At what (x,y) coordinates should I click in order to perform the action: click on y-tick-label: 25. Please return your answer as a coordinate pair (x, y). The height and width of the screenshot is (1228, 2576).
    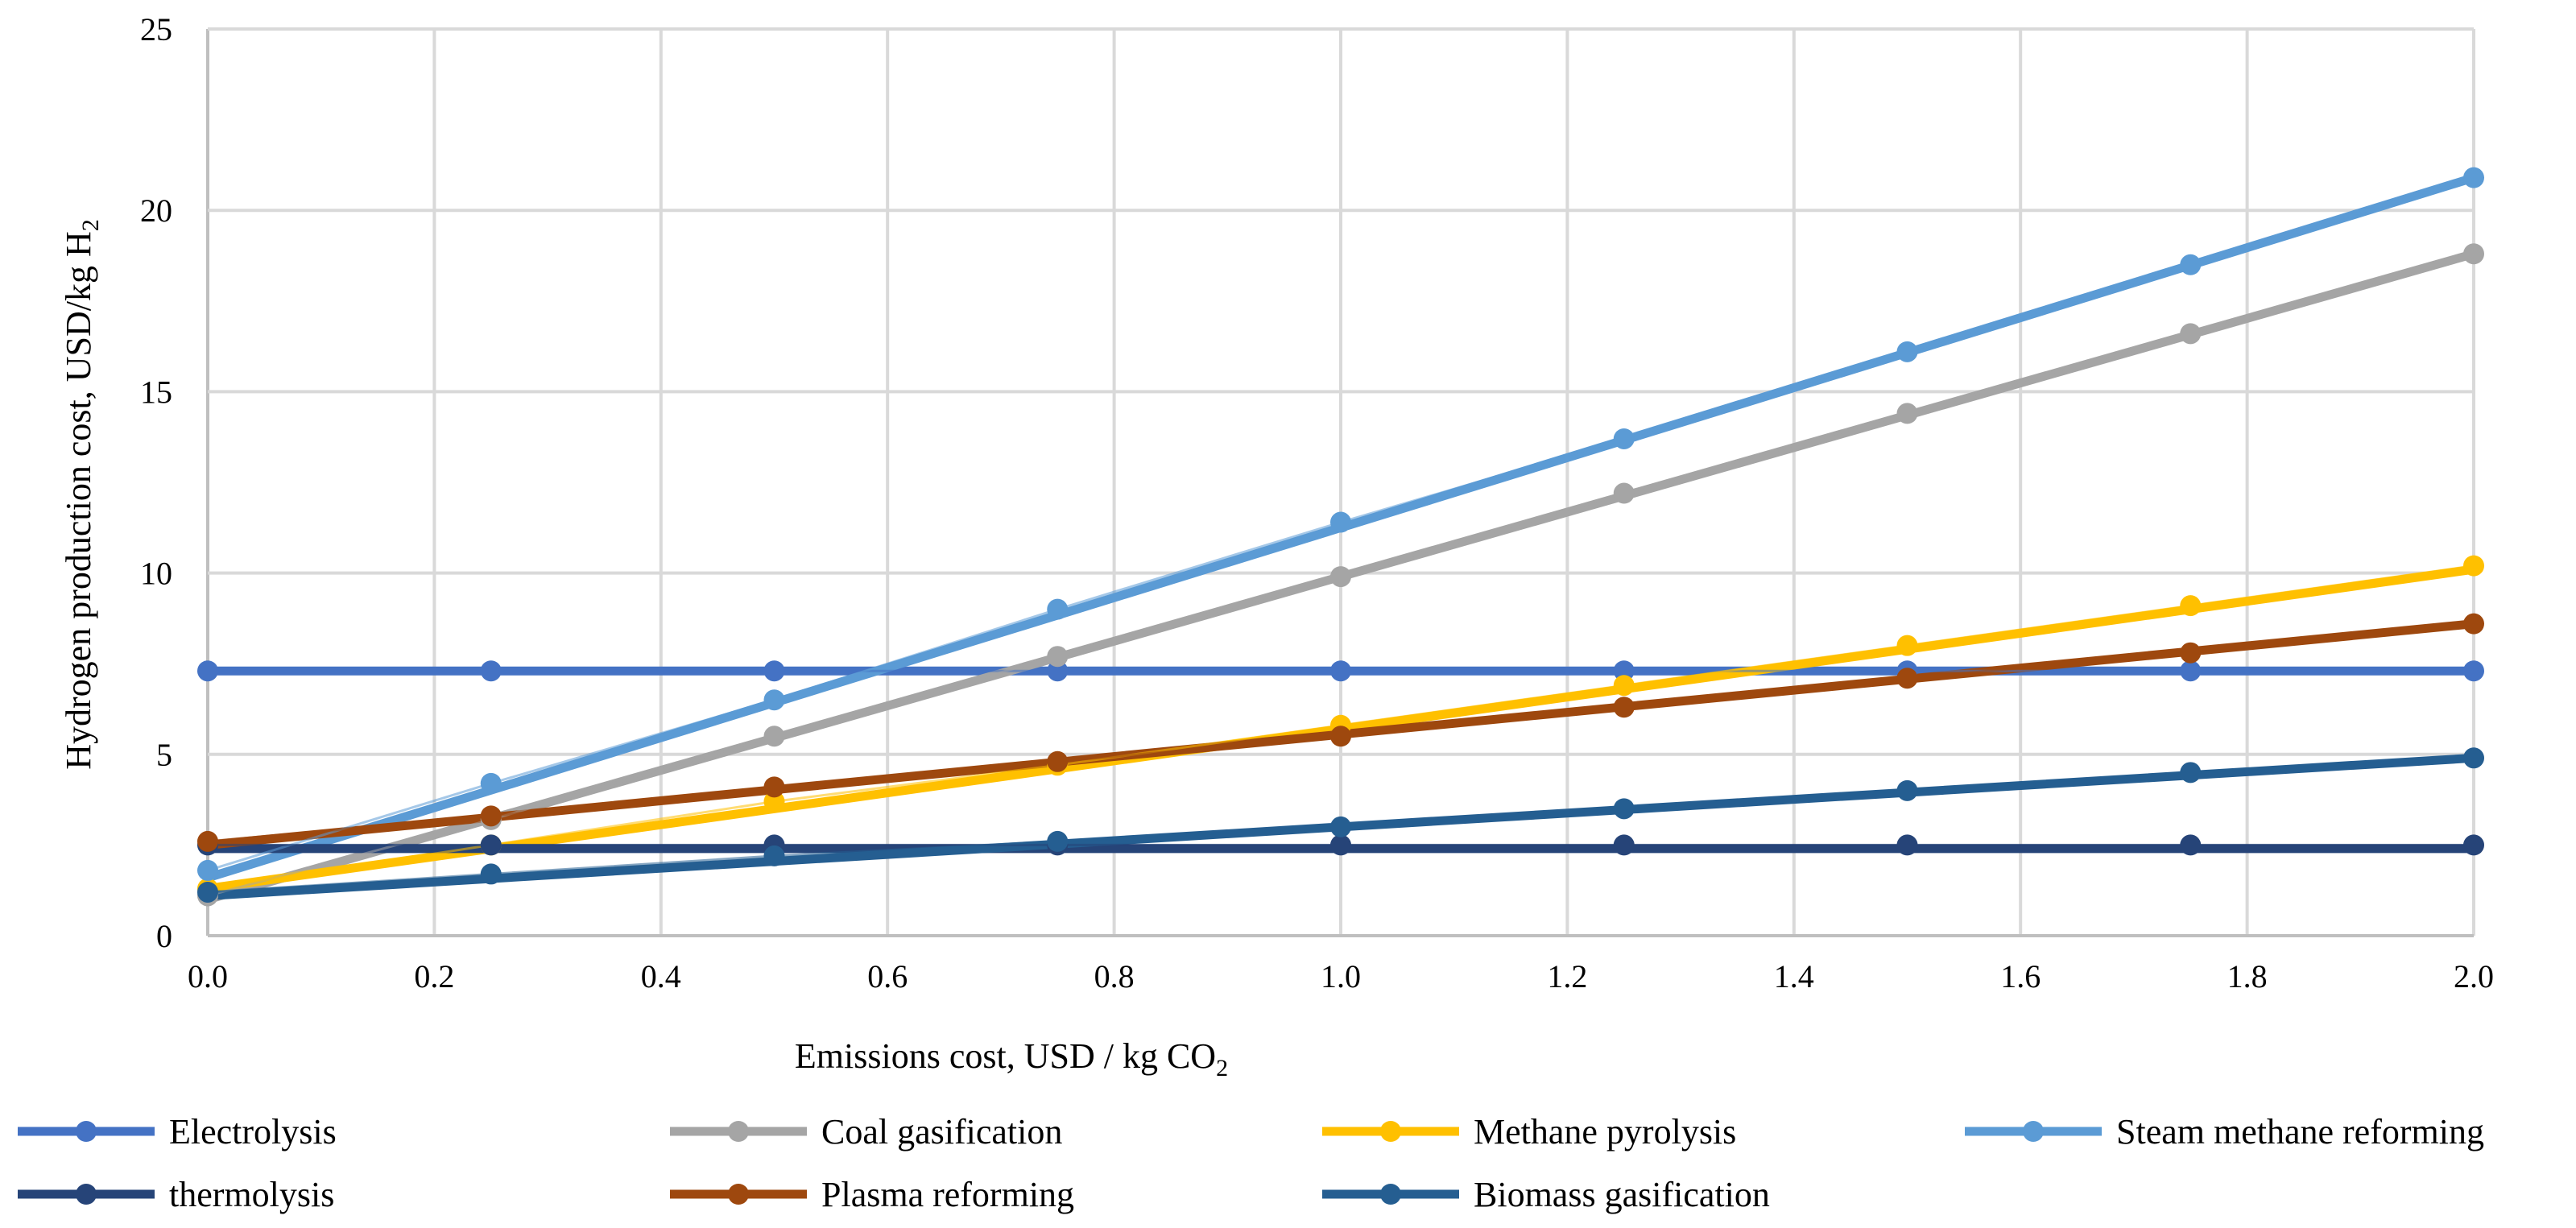
    Looking at the image, I should click on (156, 29).